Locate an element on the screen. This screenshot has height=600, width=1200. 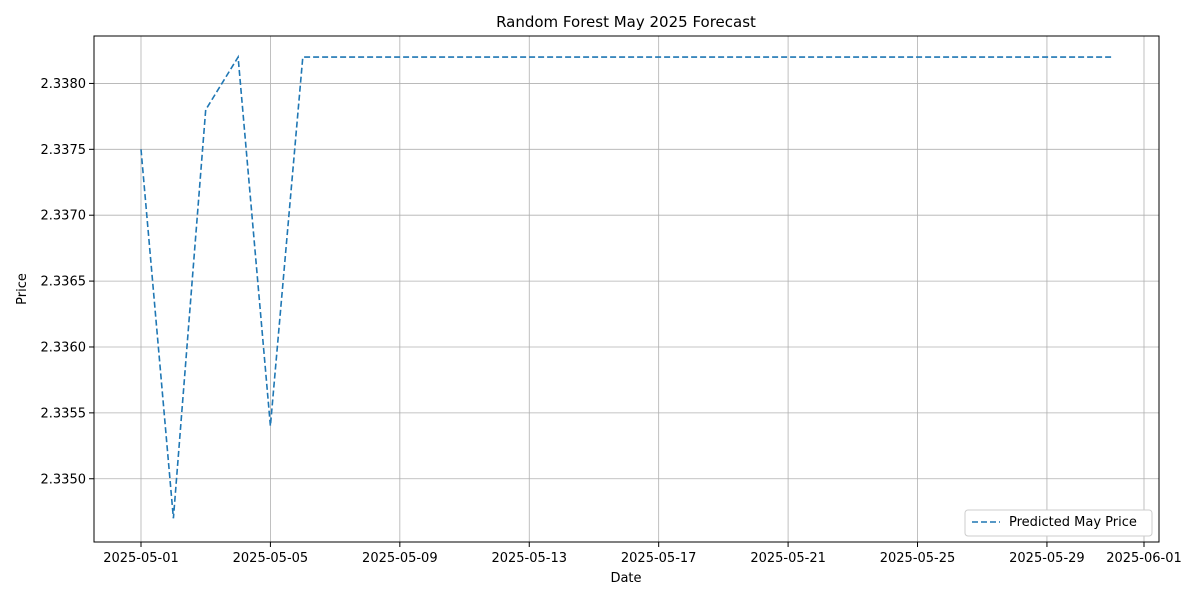
y-tick-label: 2.3370 is located at coordinates (64, 216).